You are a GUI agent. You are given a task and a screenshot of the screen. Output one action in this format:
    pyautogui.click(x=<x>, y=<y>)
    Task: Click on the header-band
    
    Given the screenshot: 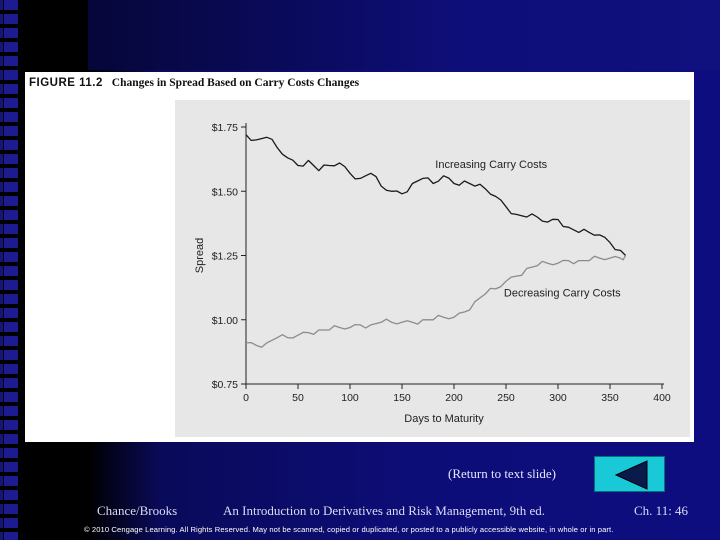 What is the action you would take?
    pyautogui.click(x=404, y=35)
    